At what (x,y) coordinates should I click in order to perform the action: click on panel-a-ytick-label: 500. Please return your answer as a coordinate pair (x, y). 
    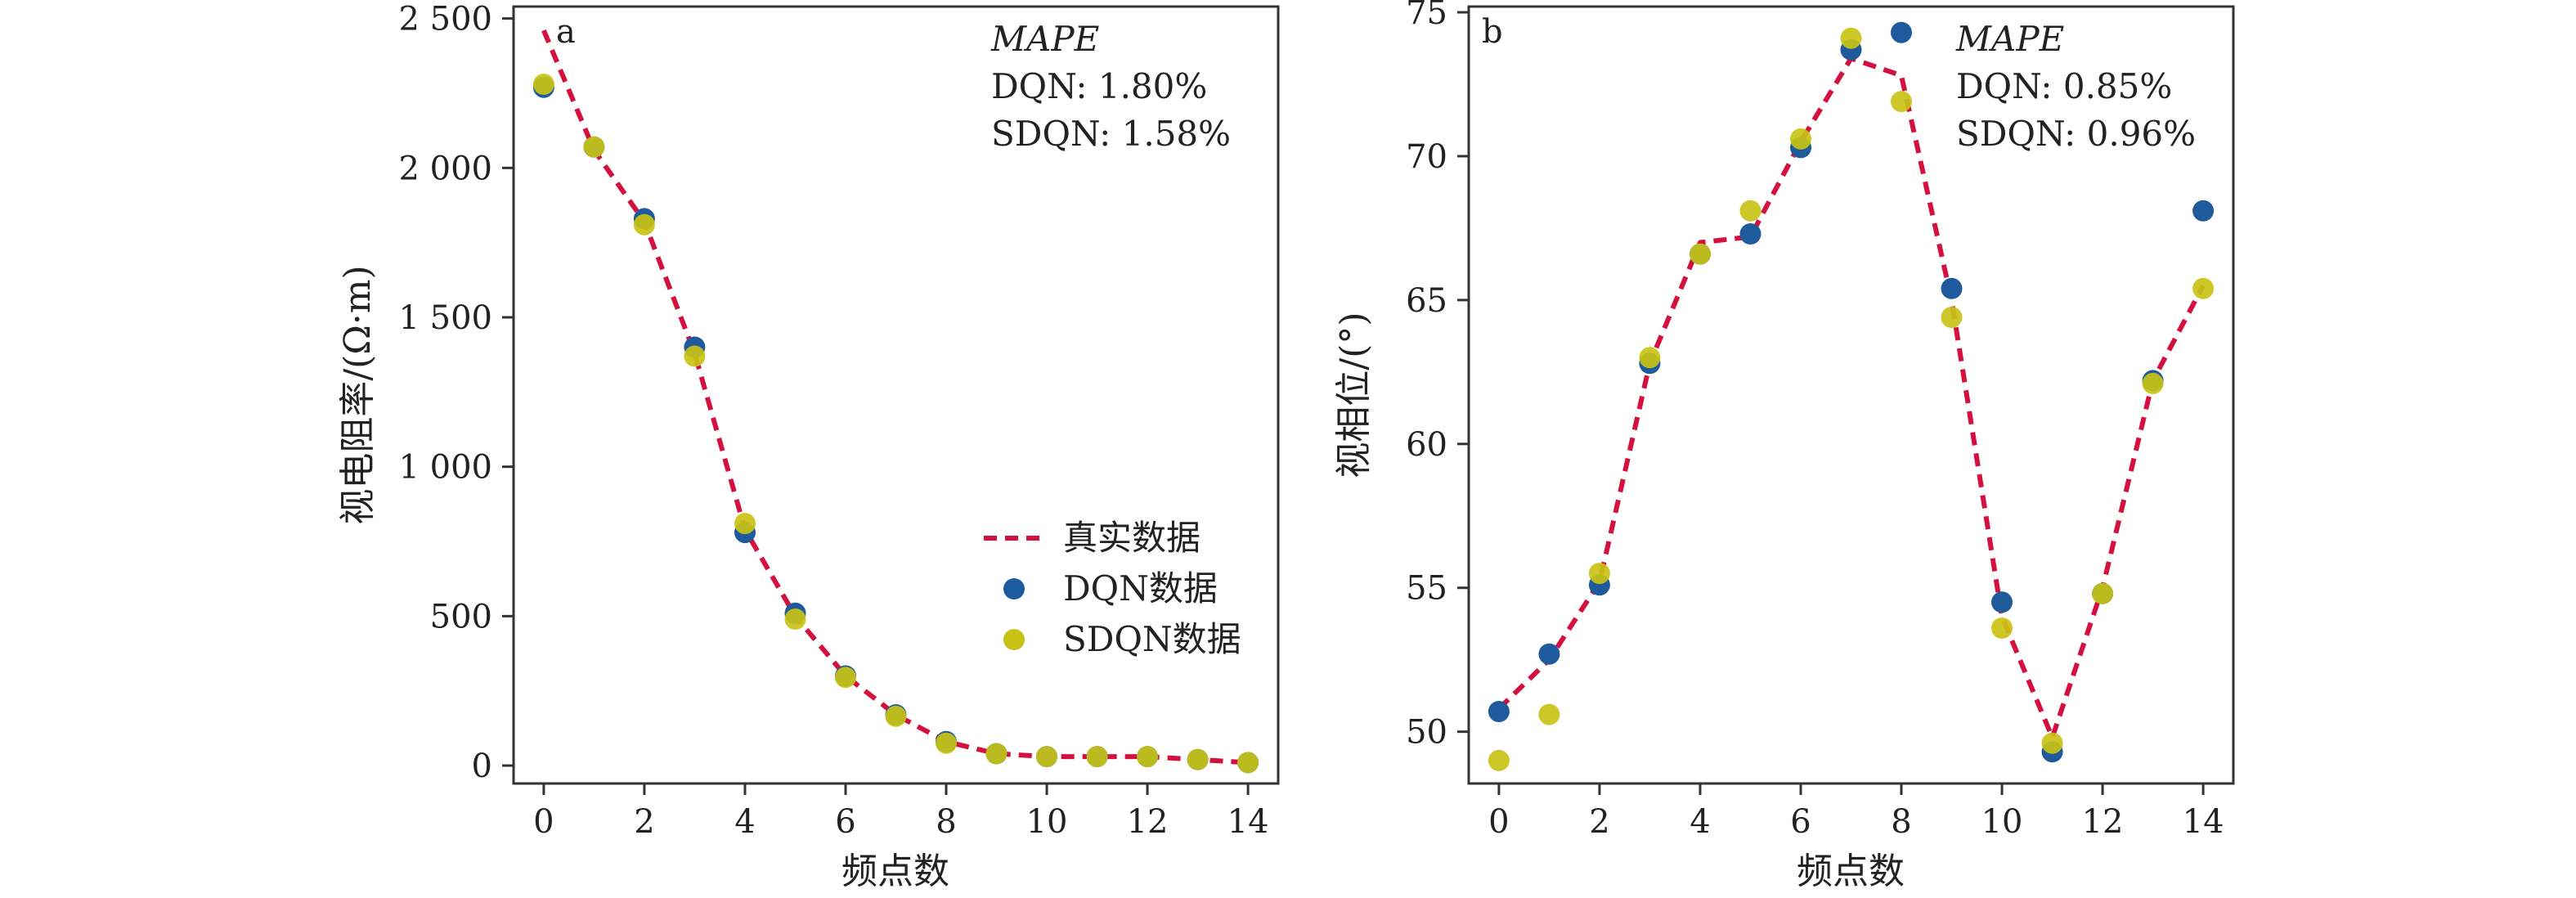
    Looking at the image, I should click on (461, 616).